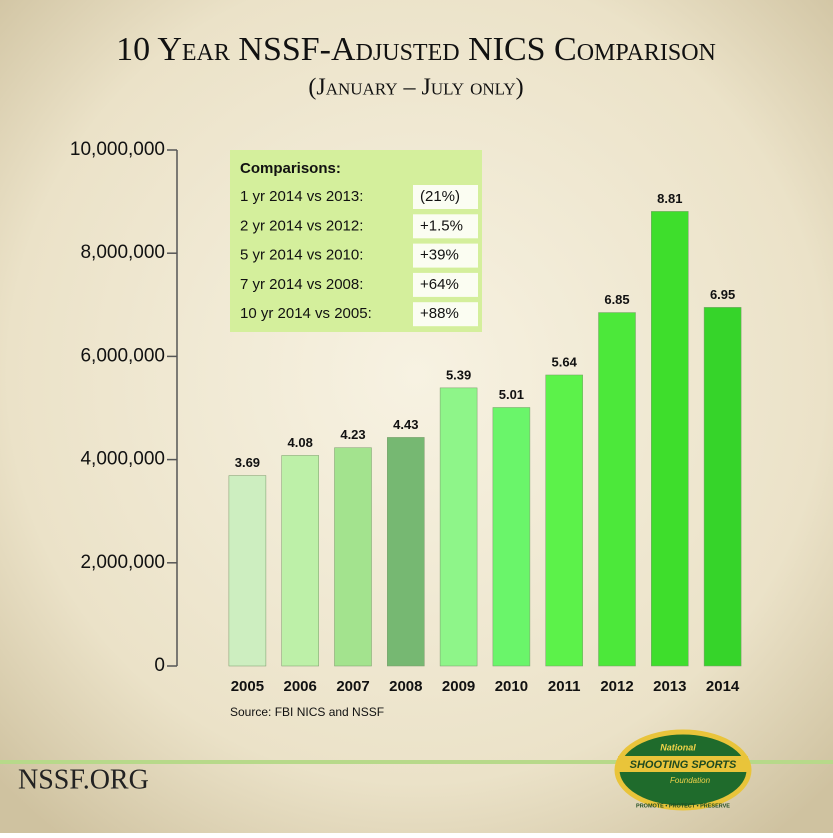 The width and height of the screenshot is (833, 838). What do you see at coordinates (511, 394) in the screenshot?
I see `value-label: 5.01` at bounding box center [511, 394].